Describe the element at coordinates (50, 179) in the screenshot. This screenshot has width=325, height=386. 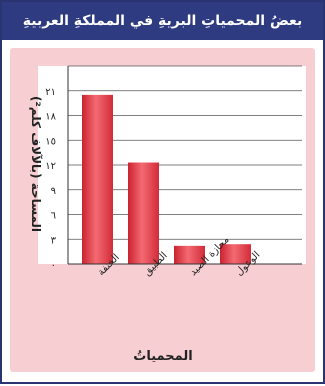
I see `y-tick-labels: ٠ ٣ ٦ ٩ ١٢ ١٥ ١٨ ٢١` at that location.